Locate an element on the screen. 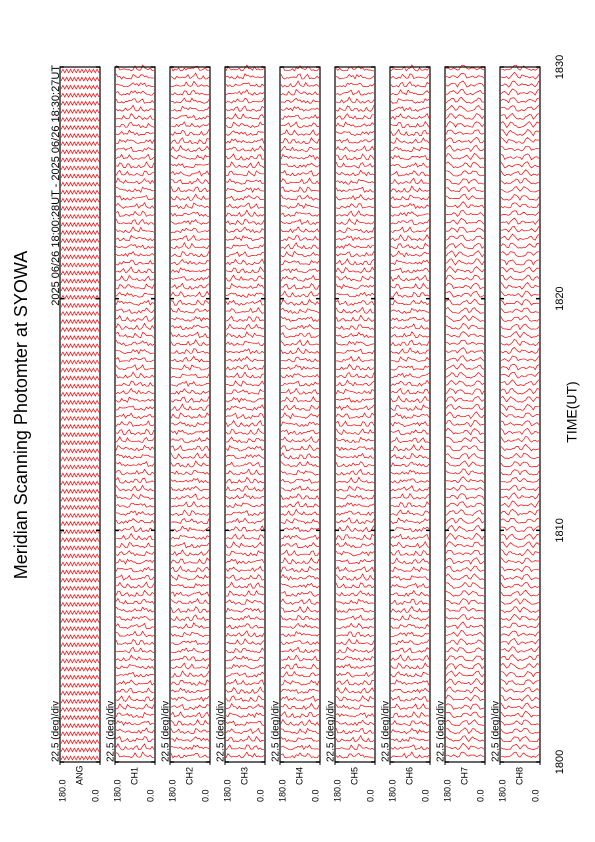 The height and width of the screenshot is (842, 595). panel-traces is located at coordinates (410, 411).